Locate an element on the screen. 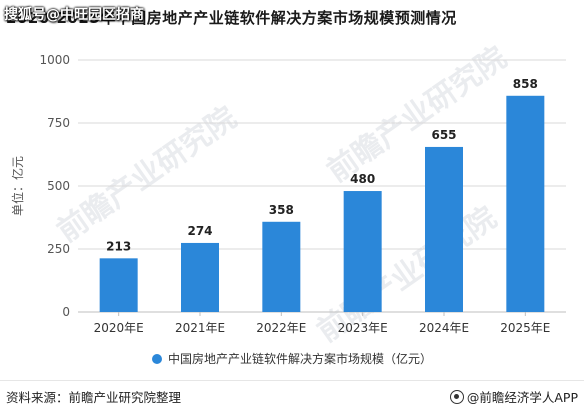 The height and width of the screenshot is (415, 584). y-tick-label: 0 is located at coordinates (66, 312).